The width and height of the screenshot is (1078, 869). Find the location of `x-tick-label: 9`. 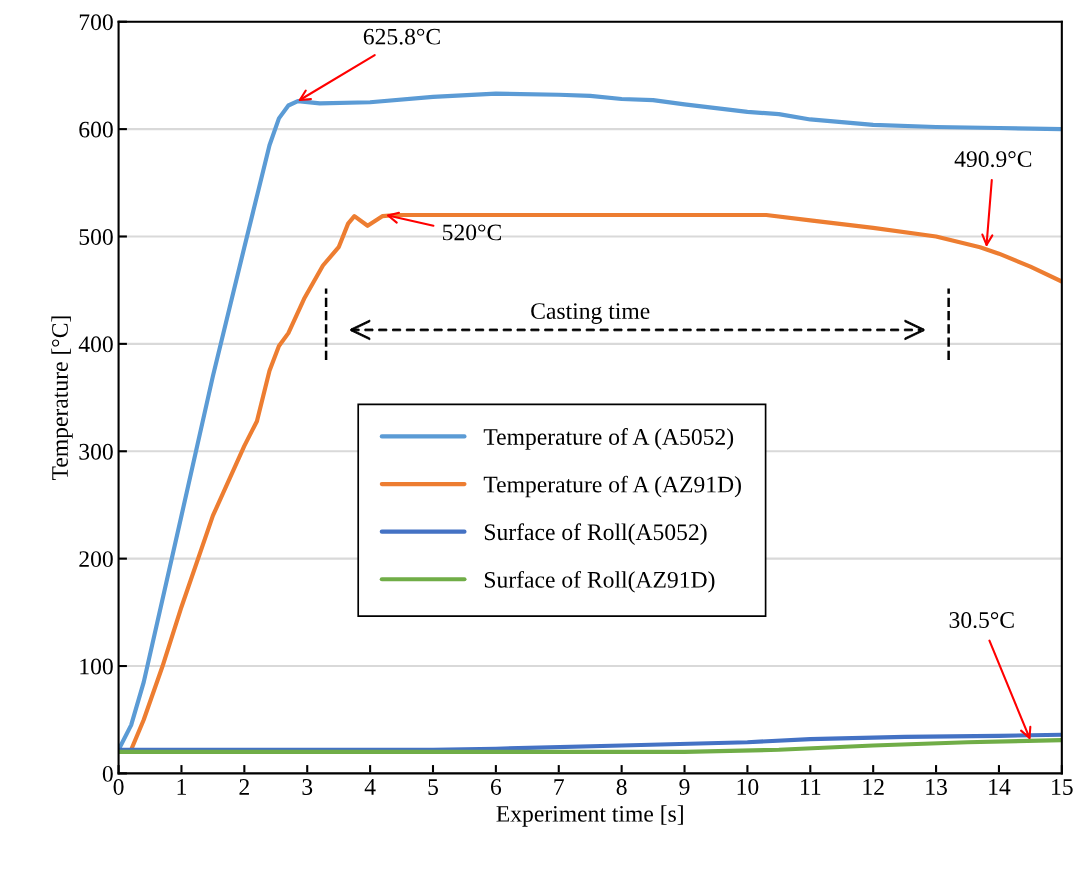

x-tick-label: 9 is located at coordinates (684, 787).